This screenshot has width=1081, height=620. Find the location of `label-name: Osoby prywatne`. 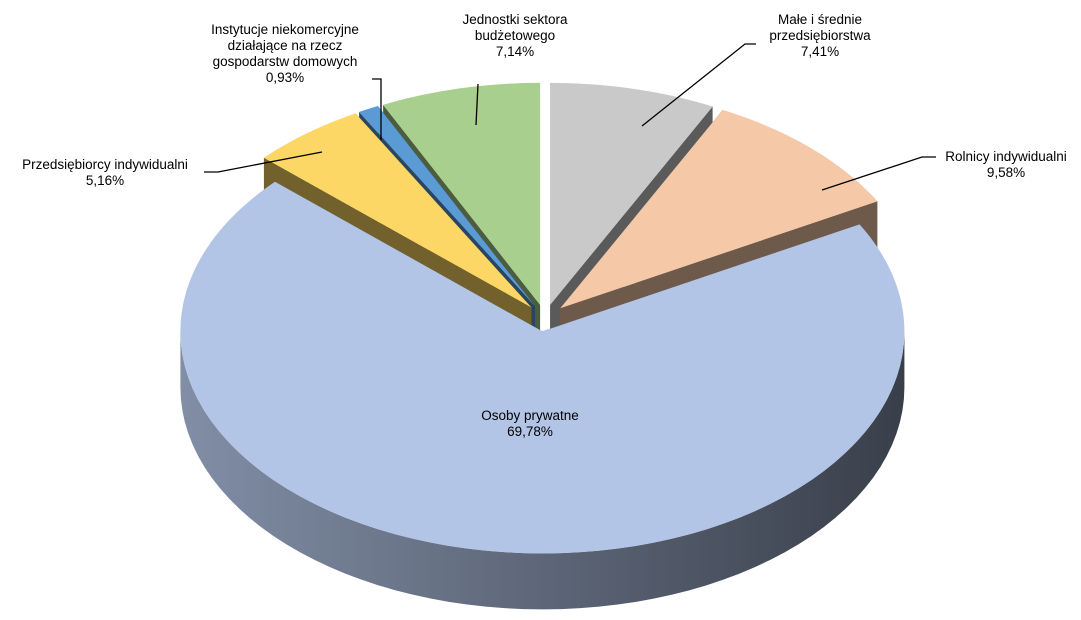

label-name: Osoby prywatne is located at coordinates (530, 415).